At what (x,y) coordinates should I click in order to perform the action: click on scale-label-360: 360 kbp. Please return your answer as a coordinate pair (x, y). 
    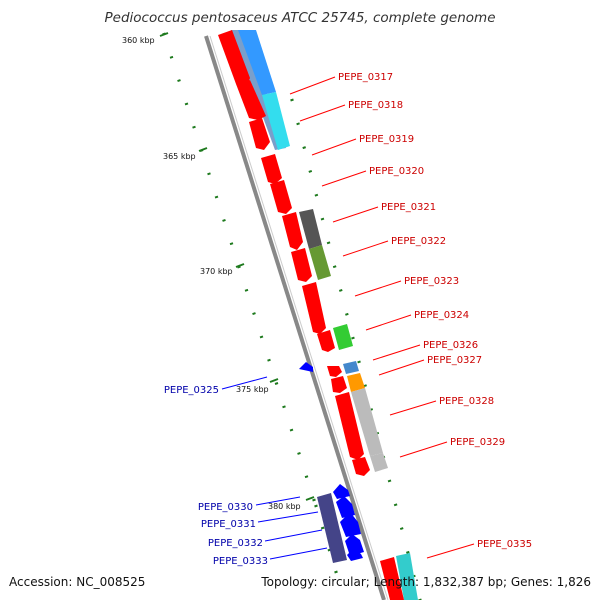
    Looking at the image, I should click on (138, 40).